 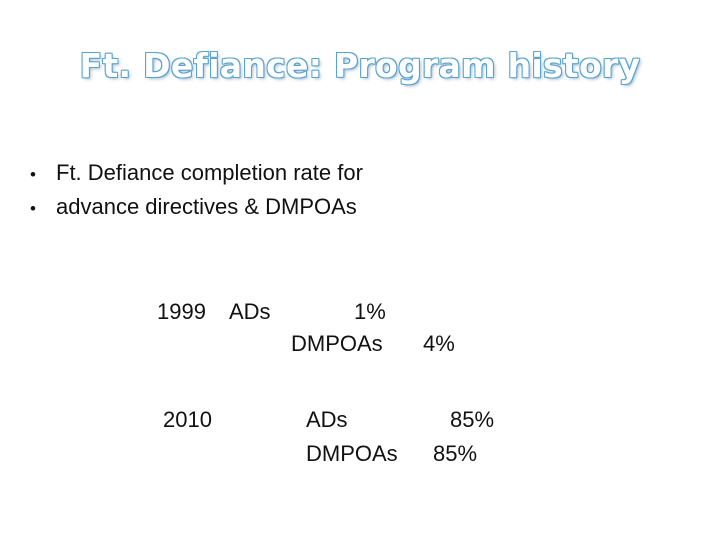 I want to click on history-dmpoa-value: 85%, so click(x=455, y=453).